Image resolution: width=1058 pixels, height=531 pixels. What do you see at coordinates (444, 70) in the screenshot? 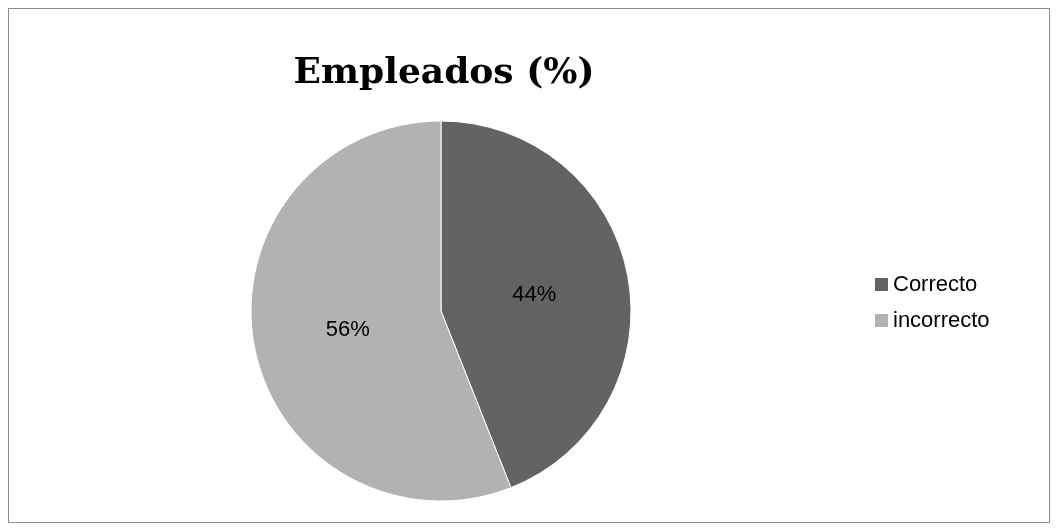
I see `chart-title: Empleados (%)` at bounding box center [444, 70].